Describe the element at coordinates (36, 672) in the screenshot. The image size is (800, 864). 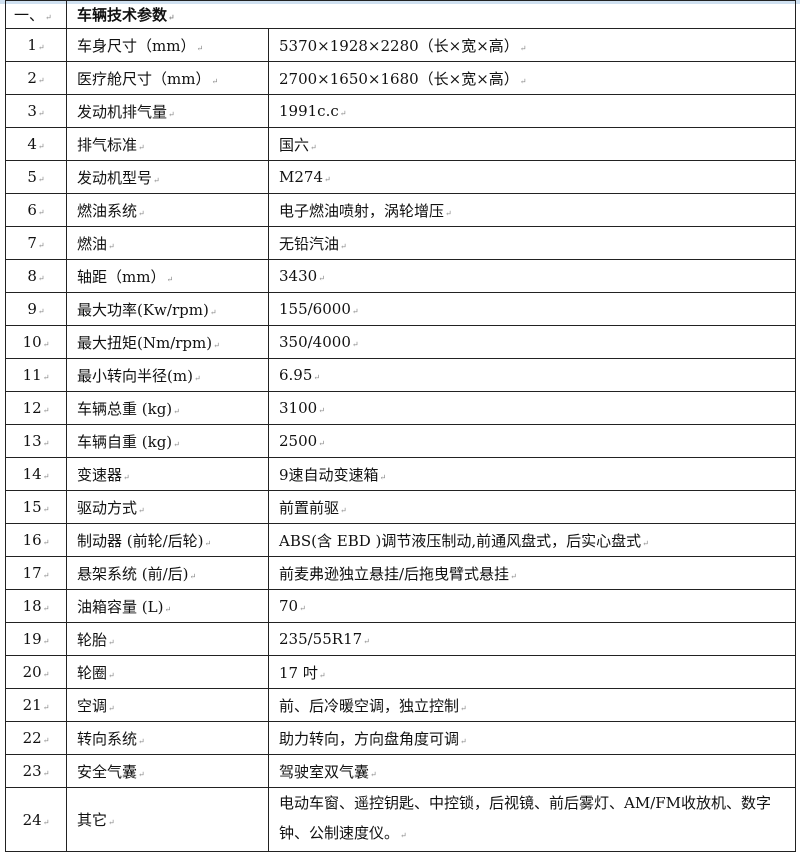
I see `row-number-text: 20` at that location.